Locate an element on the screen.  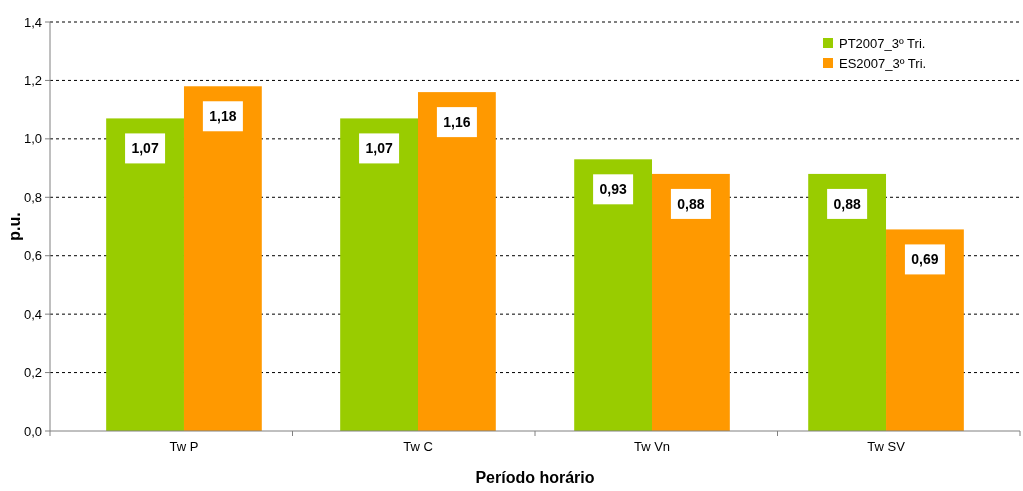
y-tick-label: 0,4 is located at coordinates (32, 314).